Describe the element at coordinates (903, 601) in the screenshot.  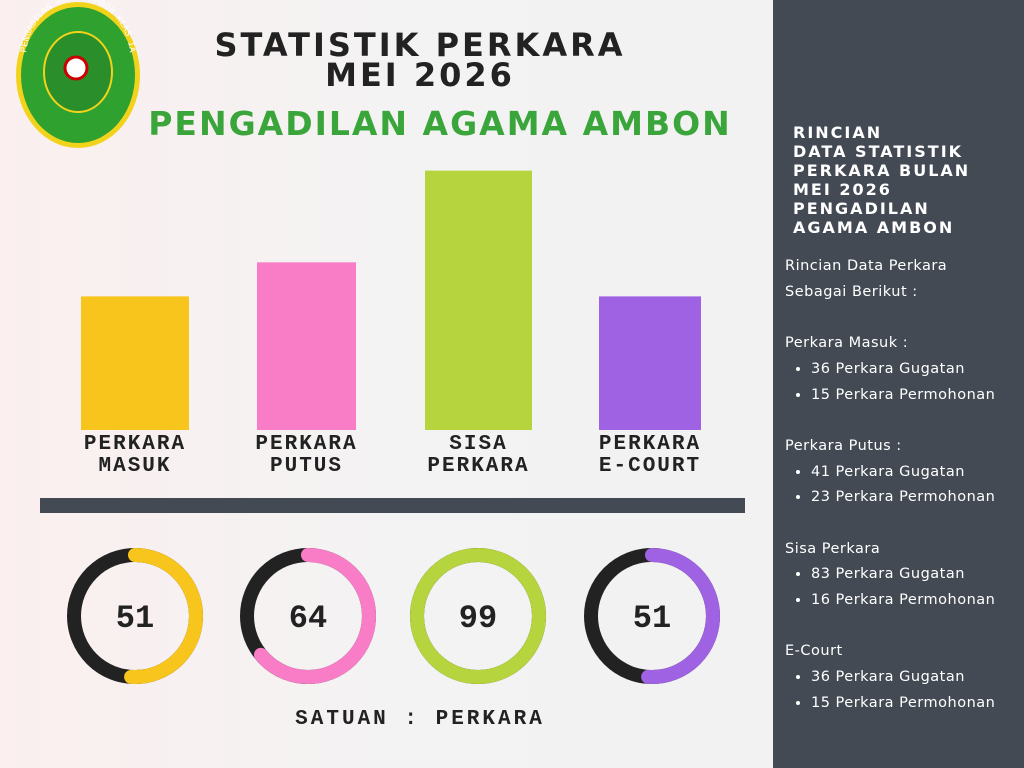
I see `list-item: 16 Perkara Permohonan` at that location.